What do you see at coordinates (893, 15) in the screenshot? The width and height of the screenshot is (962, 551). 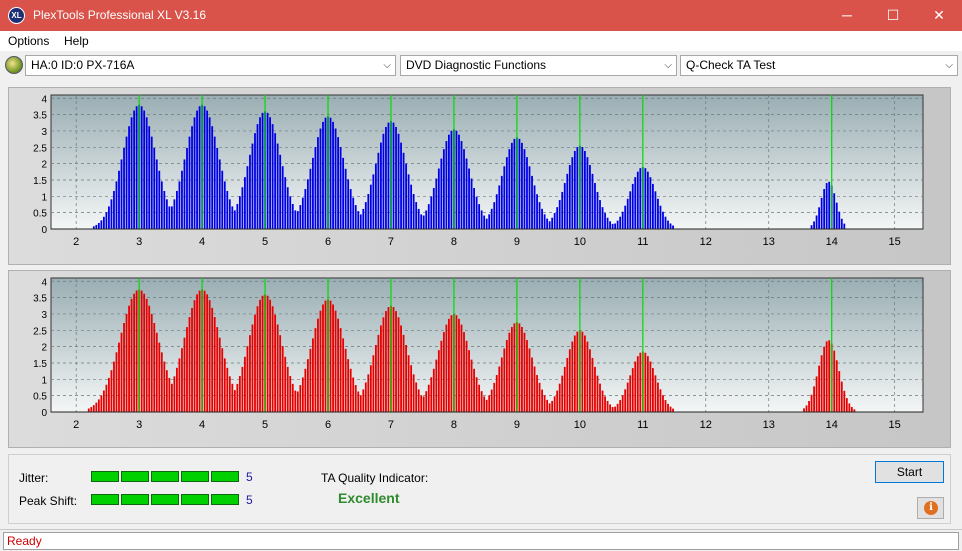 I see `maximize-button: ☐` at bounding box center [893, 15].